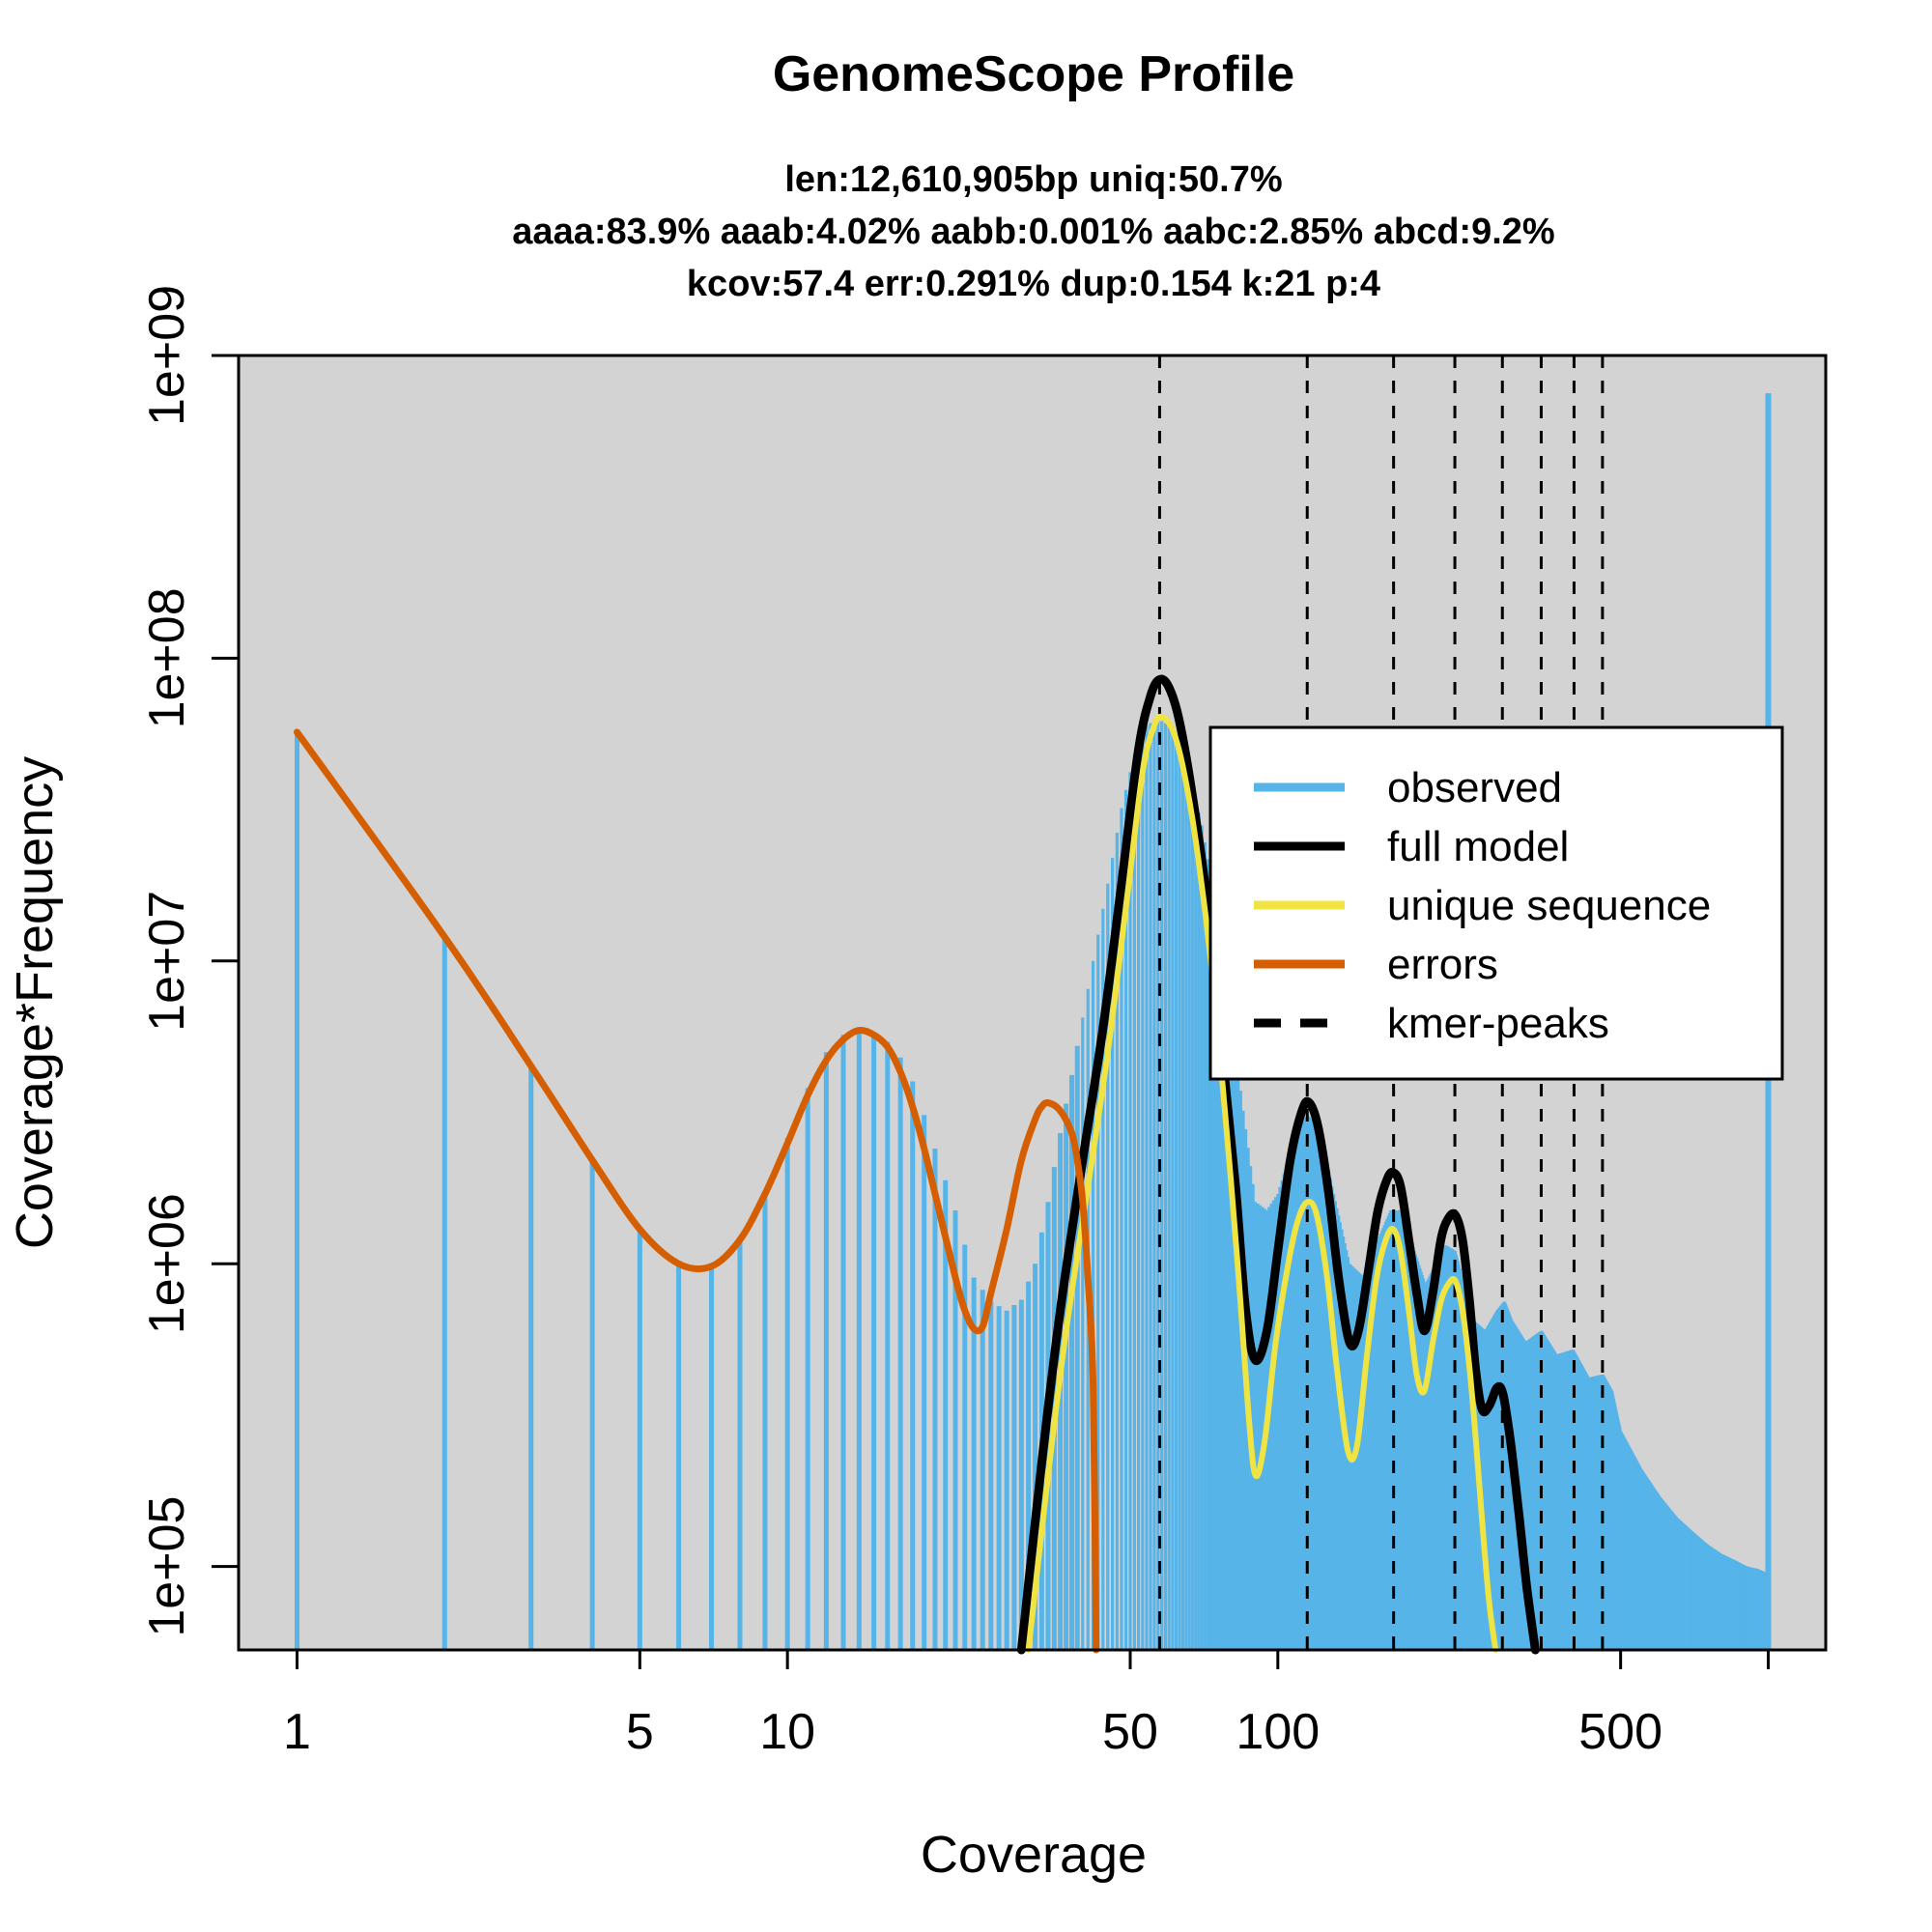 The image size is (1932, 1932). What do you see at coordinates (1130, 1732) in the screenshot?
I see `x-tick-label: 50` at bounding box center [1130, 1732].